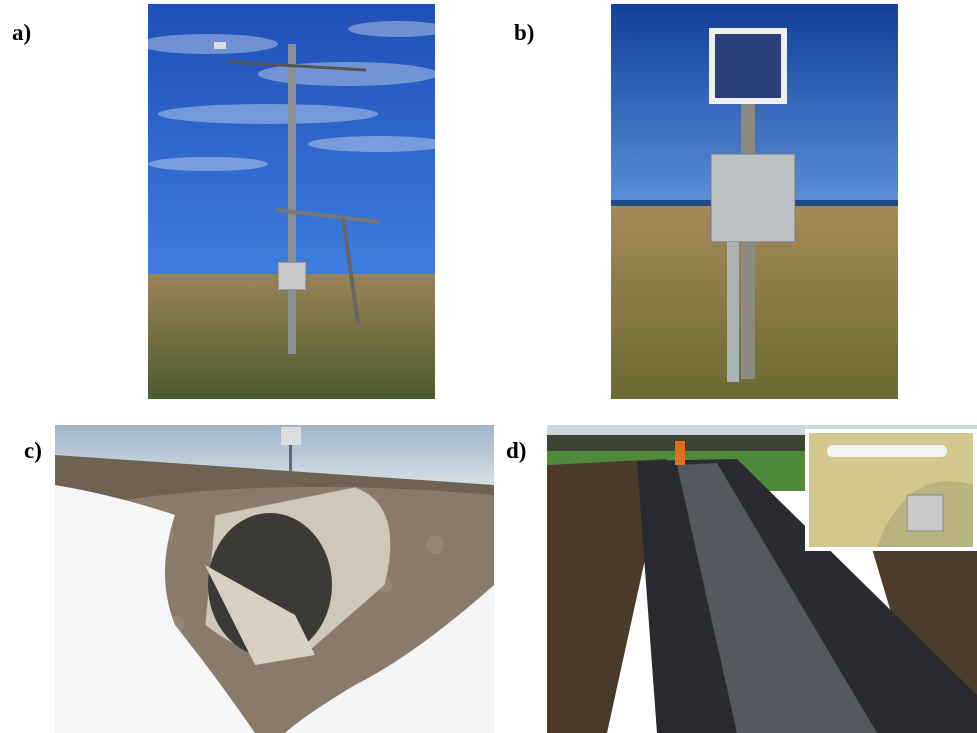 The width and height of the screenshot is (977, 733). Describe the element at coordinates (33, 450) in the screenshot. I see `panel-label: c)` at that location.